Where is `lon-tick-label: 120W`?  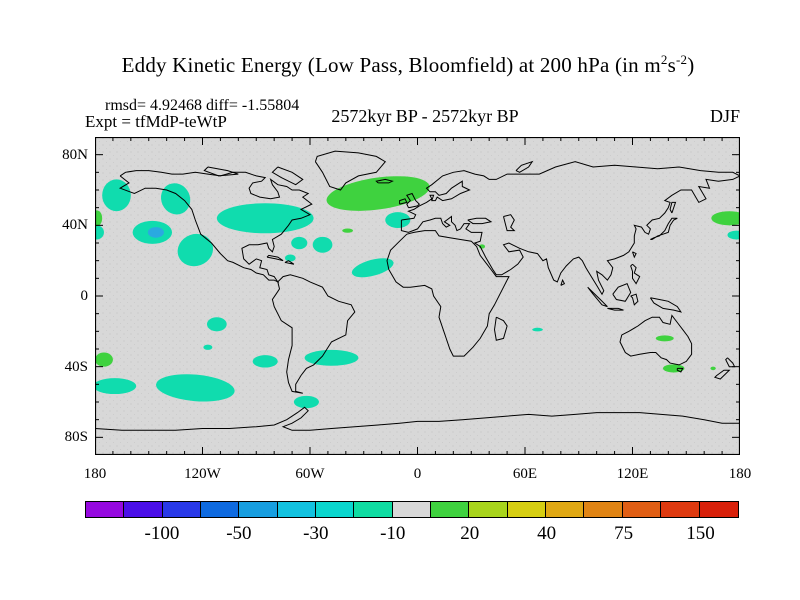 lon-tick-label: 120W is located at coordinates (202, 474).